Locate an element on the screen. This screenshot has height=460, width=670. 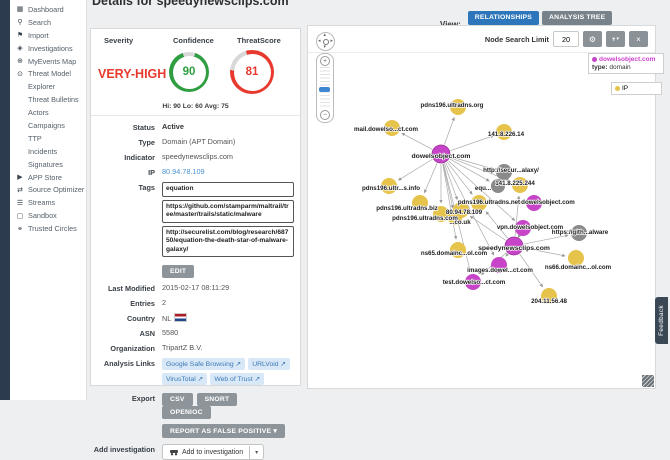
graph-node-label: dowelsobject.com is located at coordinates (441, 156).